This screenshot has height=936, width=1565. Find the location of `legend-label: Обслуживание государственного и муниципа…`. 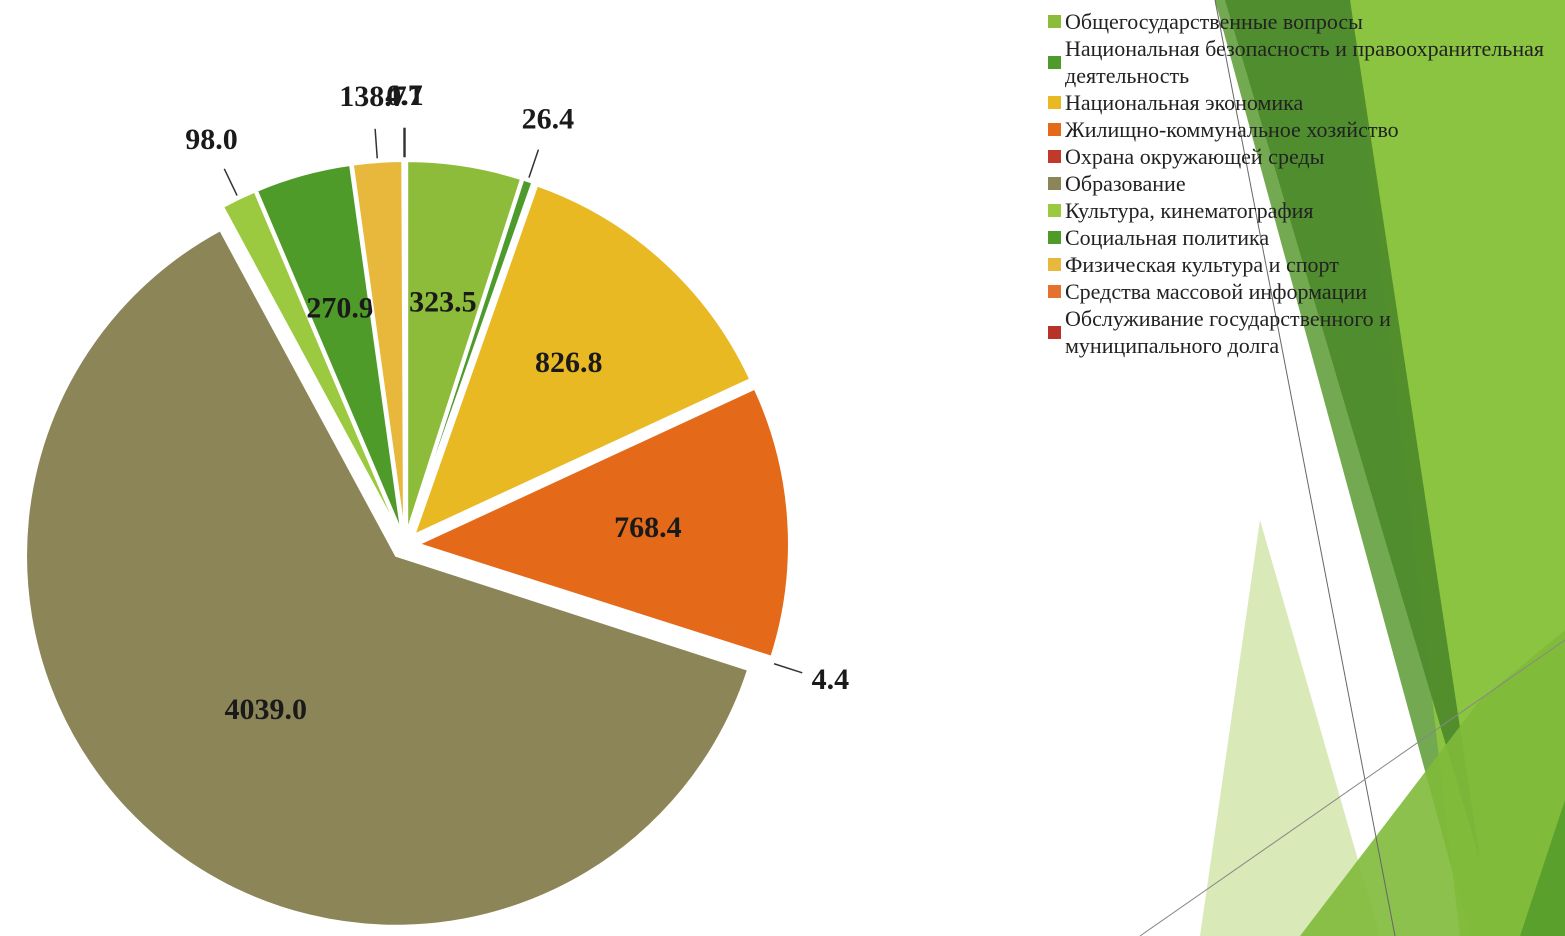

legend-label: Обслуживание государственного и муниципа… is located at coordinates (1228, 332).